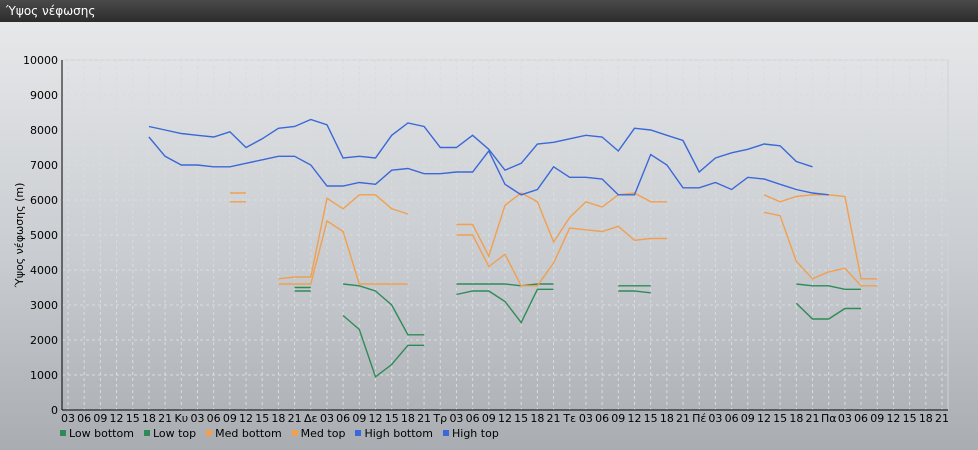 Image resolution: width=978 pixels, height=450 pixels. What do you see at coordinates (101, 433) in the screenshot?
I see `legend-label: Low bottom` at bounding box center [101, 433].